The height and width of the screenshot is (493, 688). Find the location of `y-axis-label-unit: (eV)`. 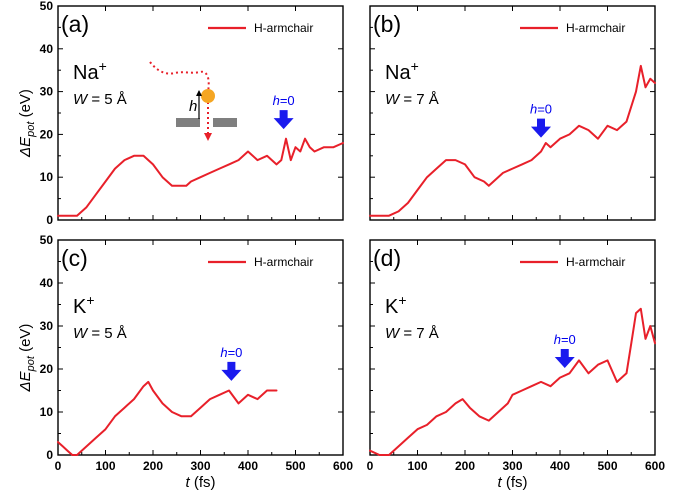

y-axis-label-unit: (eV) is located at coordinates (25, 105).